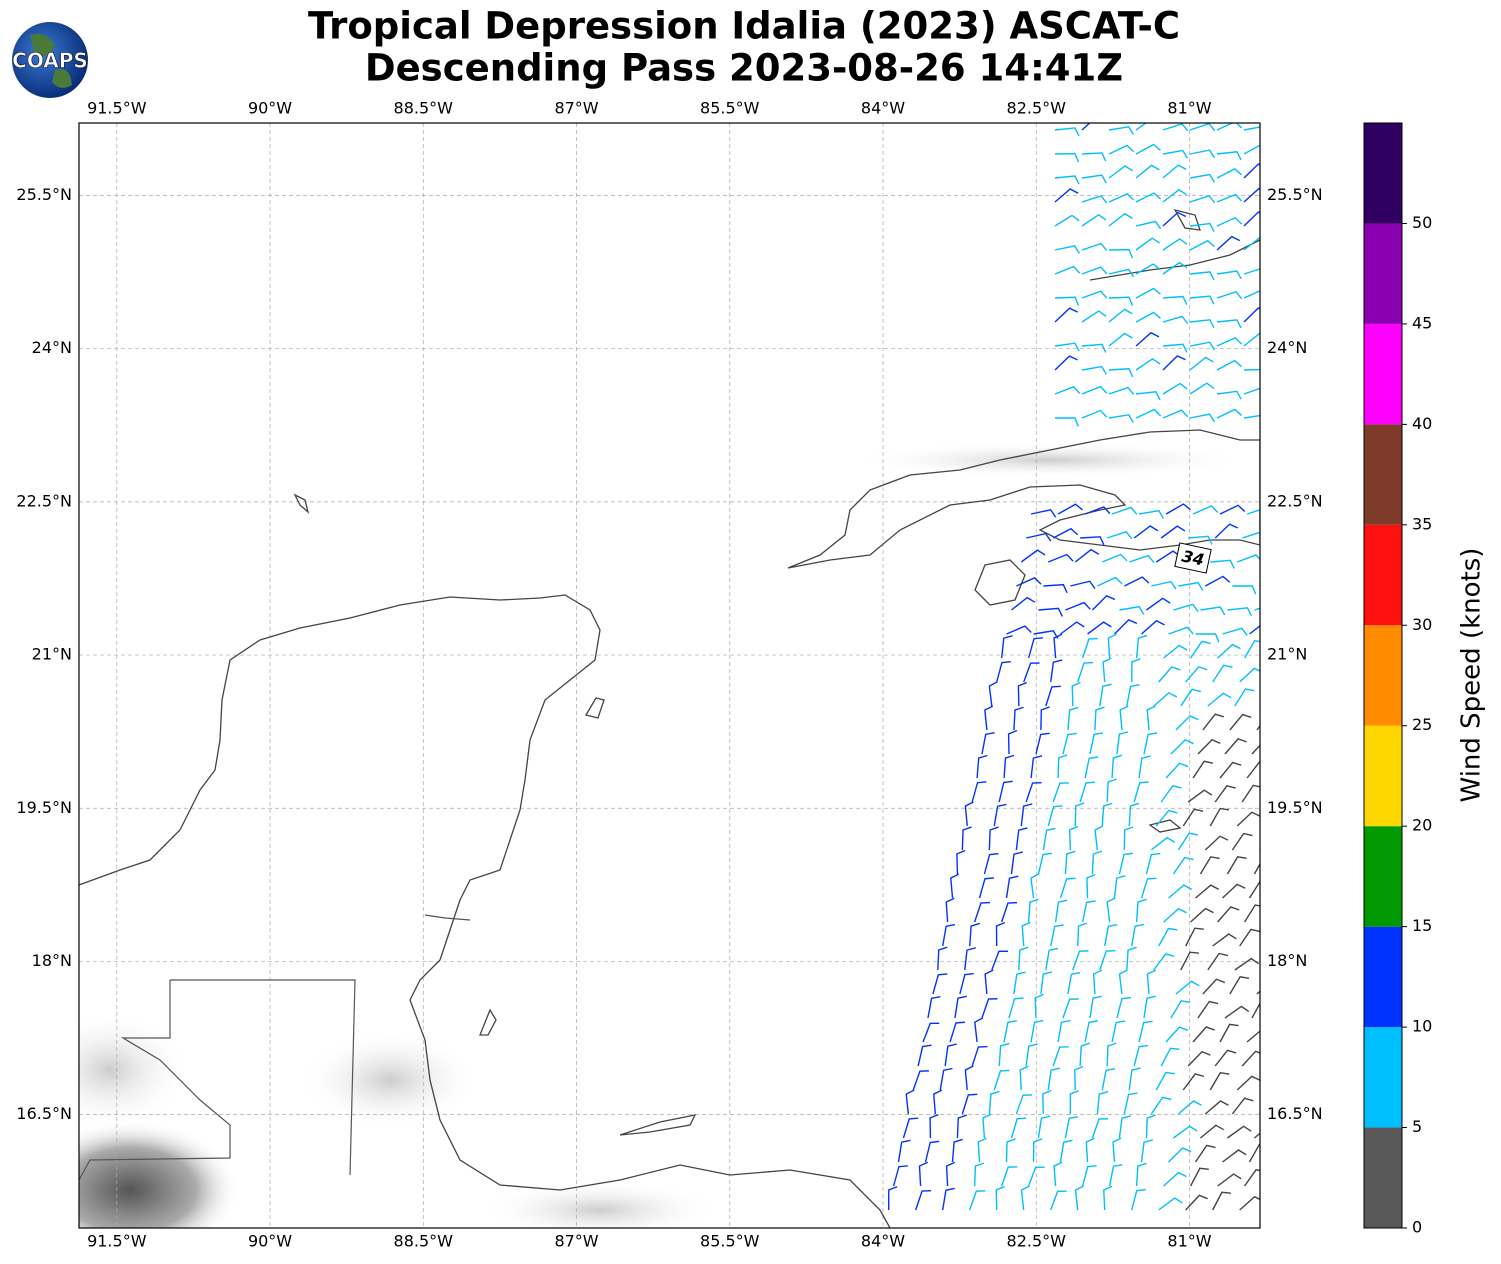 Image resolution: width=1501 pixels, height=1264 pixels. Describe the element at coordinates (1383, 675) in the screenshot. I see `colorbar-frame` at that location.